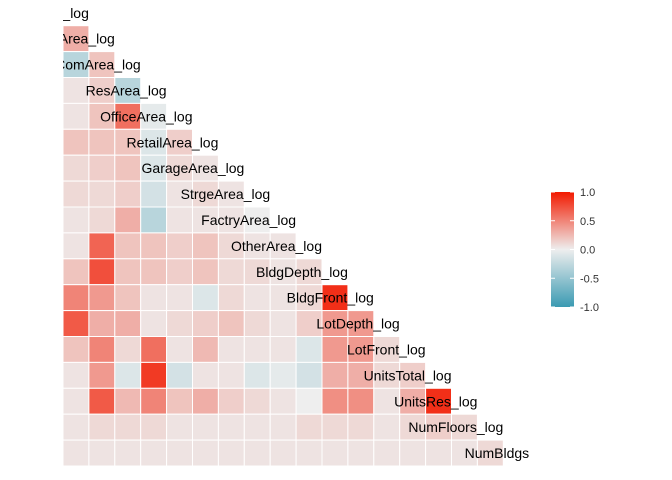  What do you see at coordinates (587, 222) in the screenshot?
I see `legend-tick-label: 0.5` at bounding box center [587, 222].